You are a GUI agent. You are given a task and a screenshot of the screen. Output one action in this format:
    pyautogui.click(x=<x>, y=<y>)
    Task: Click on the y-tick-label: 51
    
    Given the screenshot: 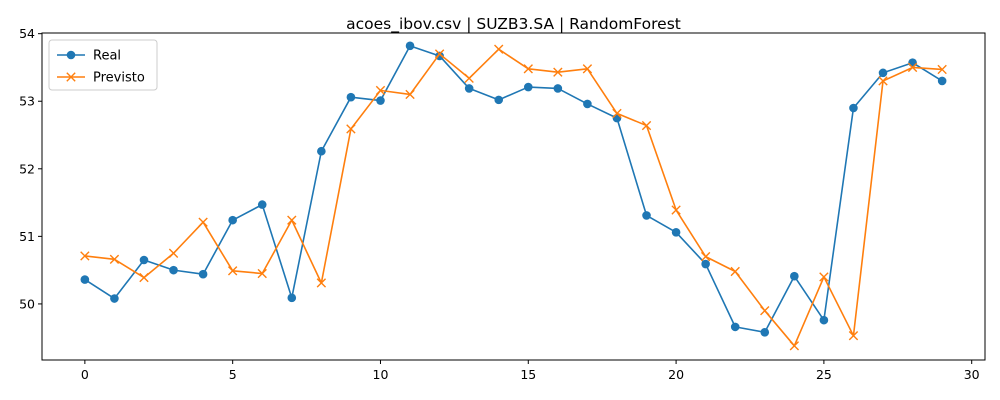 What is the action you would take?
    pyautogui.click(x=27, y=236)
    